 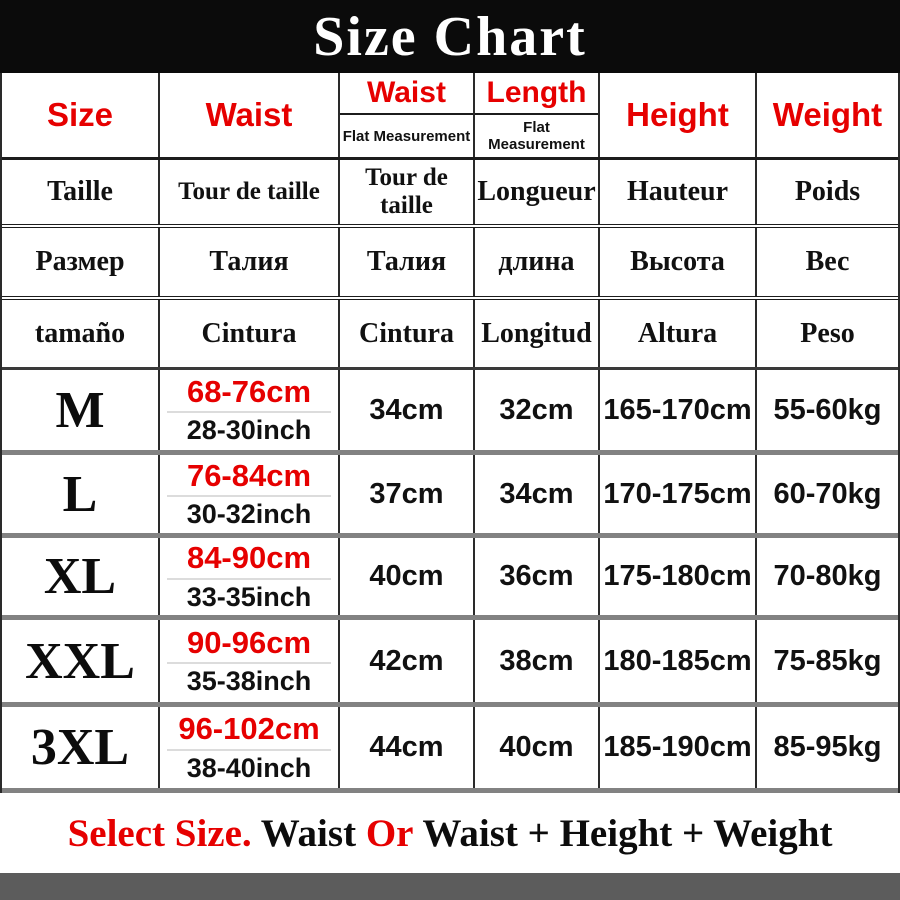 I want to click on waist-inch-value: 35-38inch, so click(x=249, y=681).